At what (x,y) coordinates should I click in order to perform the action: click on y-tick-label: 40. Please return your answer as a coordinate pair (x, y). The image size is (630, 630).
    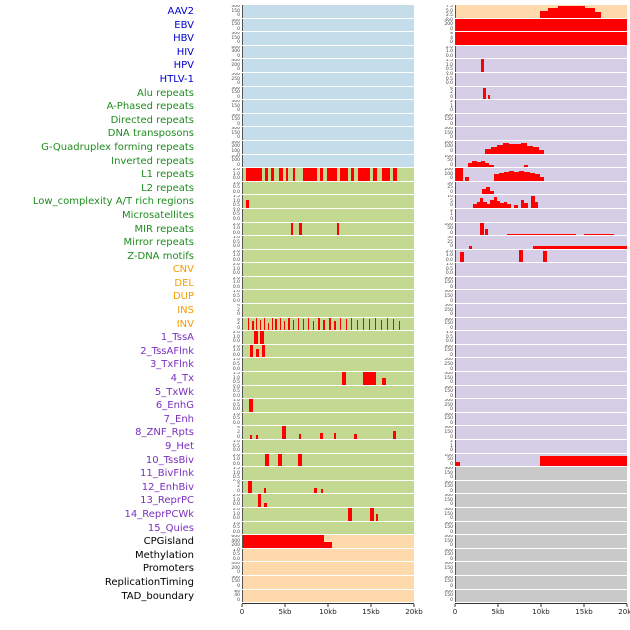
    Looking at the image, I should click on (237, 596).